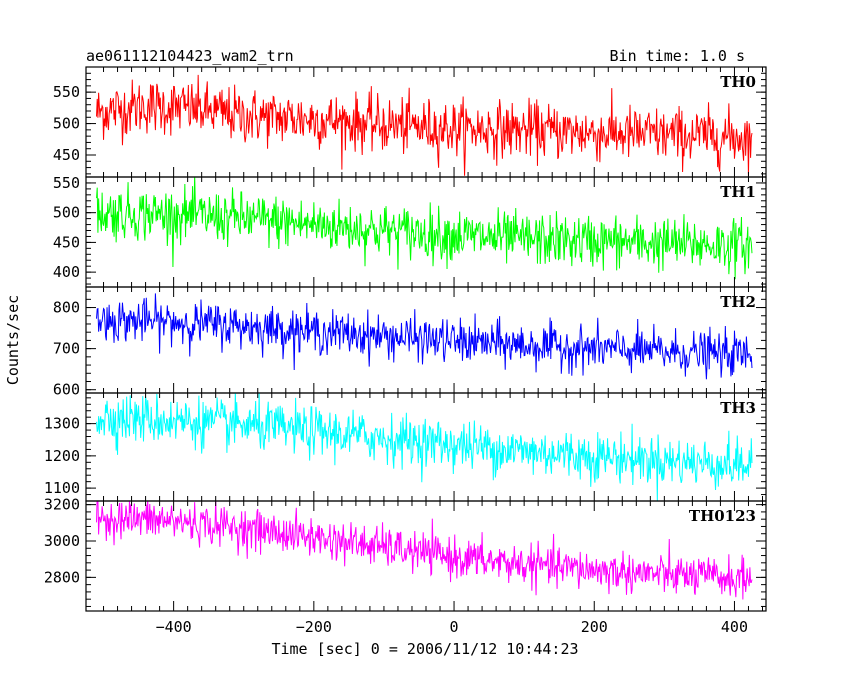 This screenshot has height=680, width=850. I want to click on series-line-th0123, so click(424, 550).